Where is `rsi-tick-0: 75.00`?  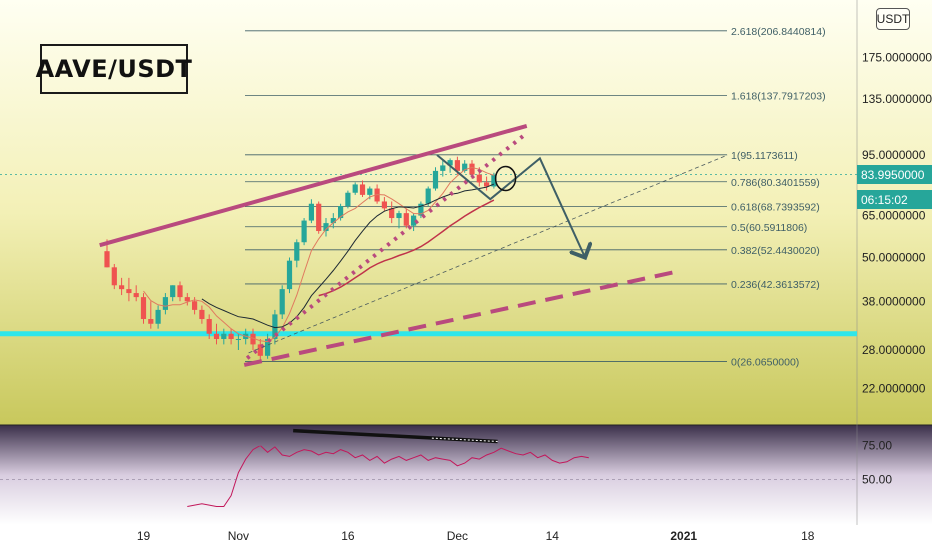 rsi-tick-0: 75.00 is located at coordinates (877, 446).